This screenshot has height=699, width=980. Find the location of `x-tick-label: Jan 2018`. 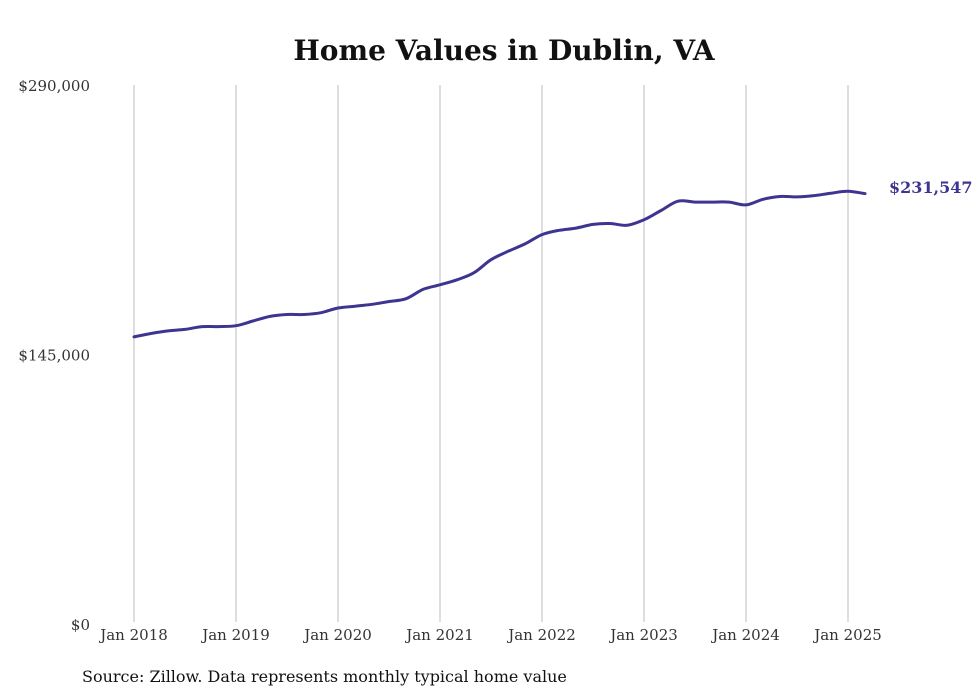

x-tick-label: Jan 2018 is located at coordinates (133, 635).